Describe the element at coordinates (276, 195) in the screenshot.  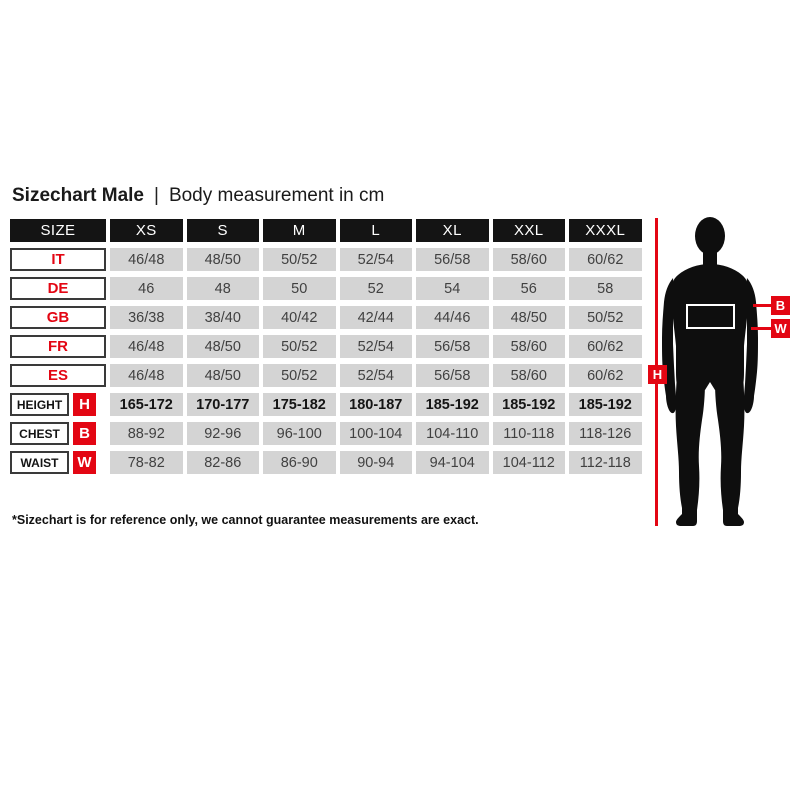
I see `title-subtitle: Body measurement in cm` at that location.